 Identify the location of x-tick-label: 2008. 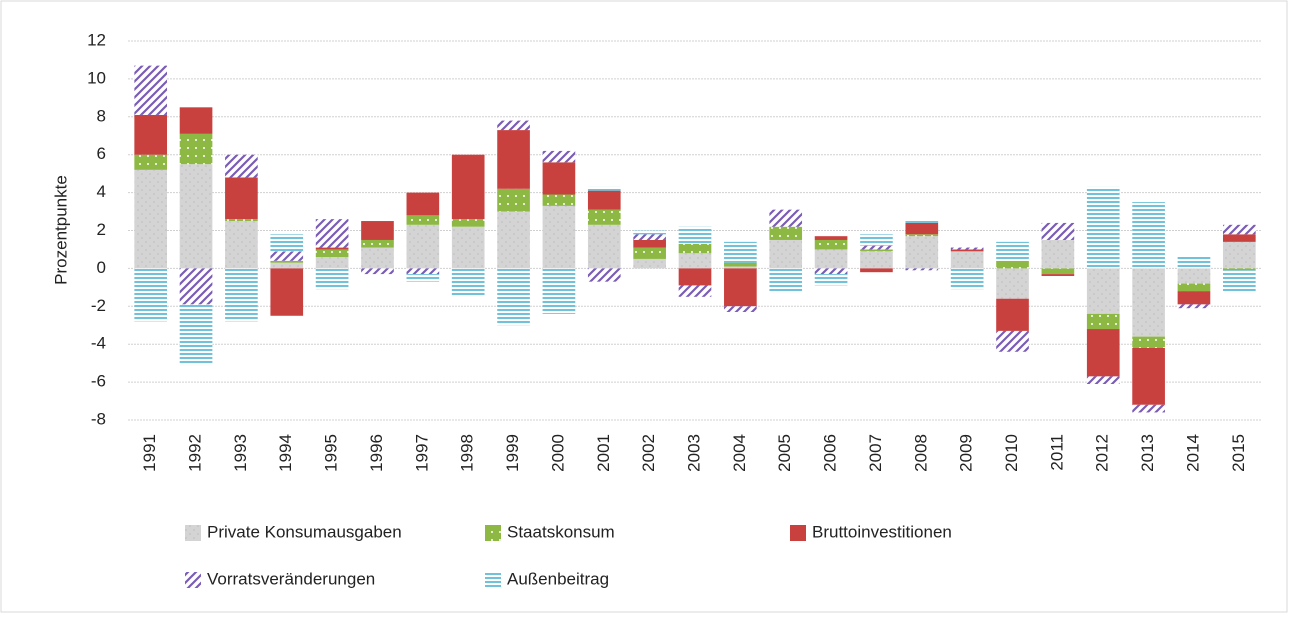
(920, 453).